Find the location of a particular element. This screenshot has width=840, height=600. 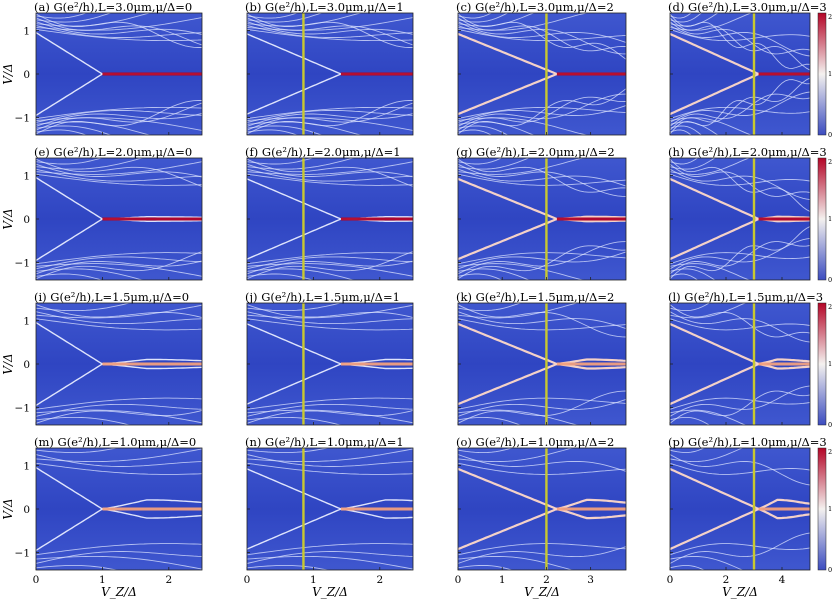

panel-10: (k) G(e²/h),L=1.5μm,μ/Δ=2 is located at coordinates (541, 358).